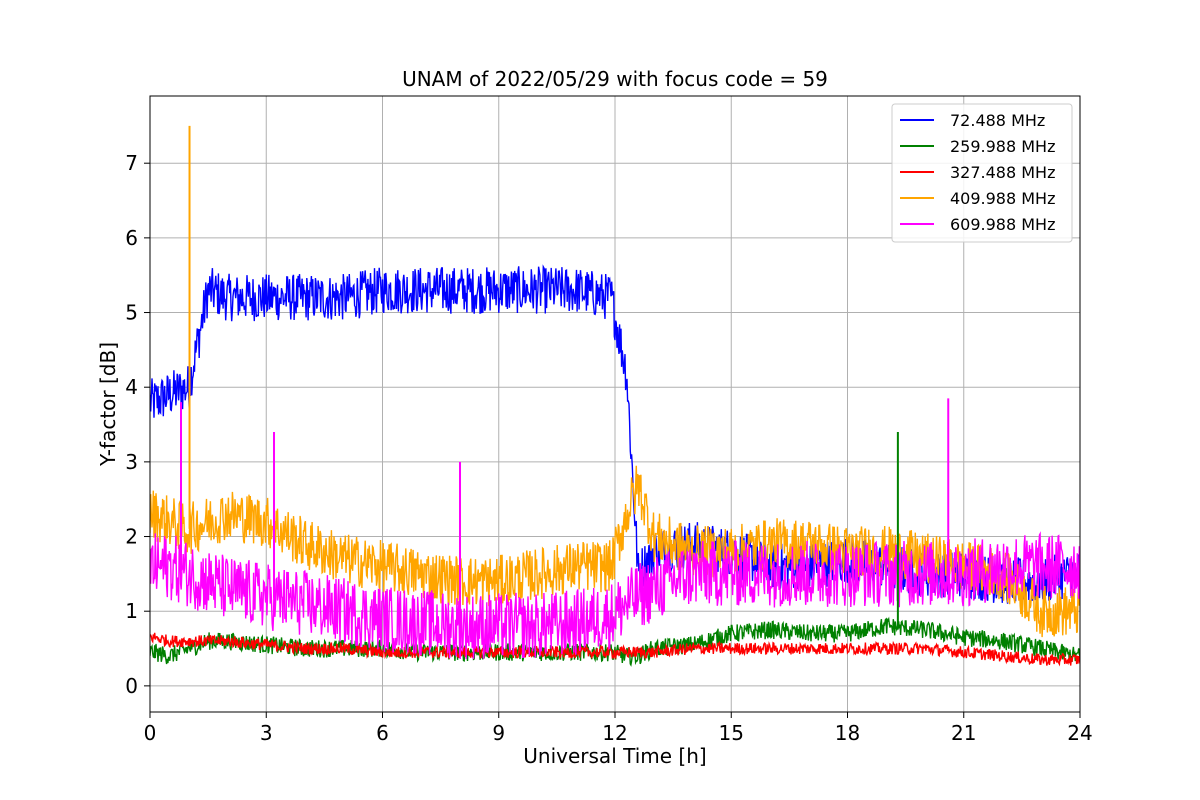 This screenshot has height=800, width=1200. I want to click on y-tick-label: 7, so click(131, 163).